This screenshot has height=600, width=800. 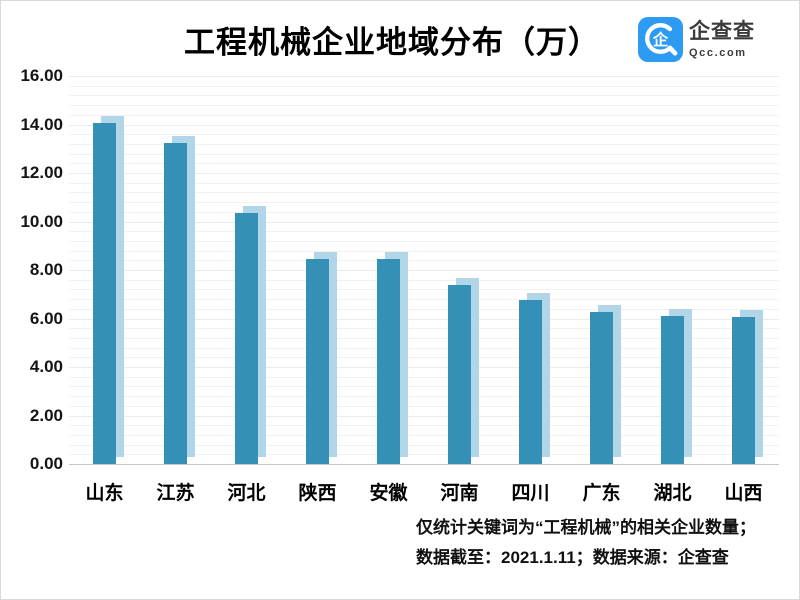 What do you see at coordinates (317, 361) in the screenshot?
I see `bar-陕西` at bounding box center [317, 361].